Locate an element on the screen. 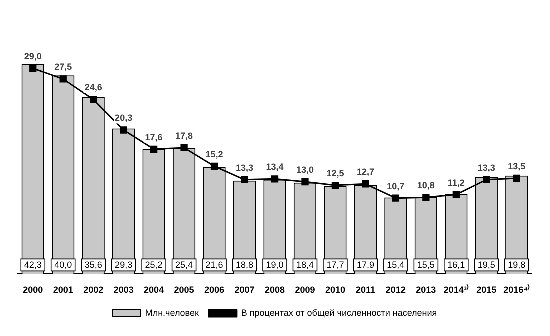 The image size is (550, 336). data-label: 18,8 is located at coordinates (245, 265).